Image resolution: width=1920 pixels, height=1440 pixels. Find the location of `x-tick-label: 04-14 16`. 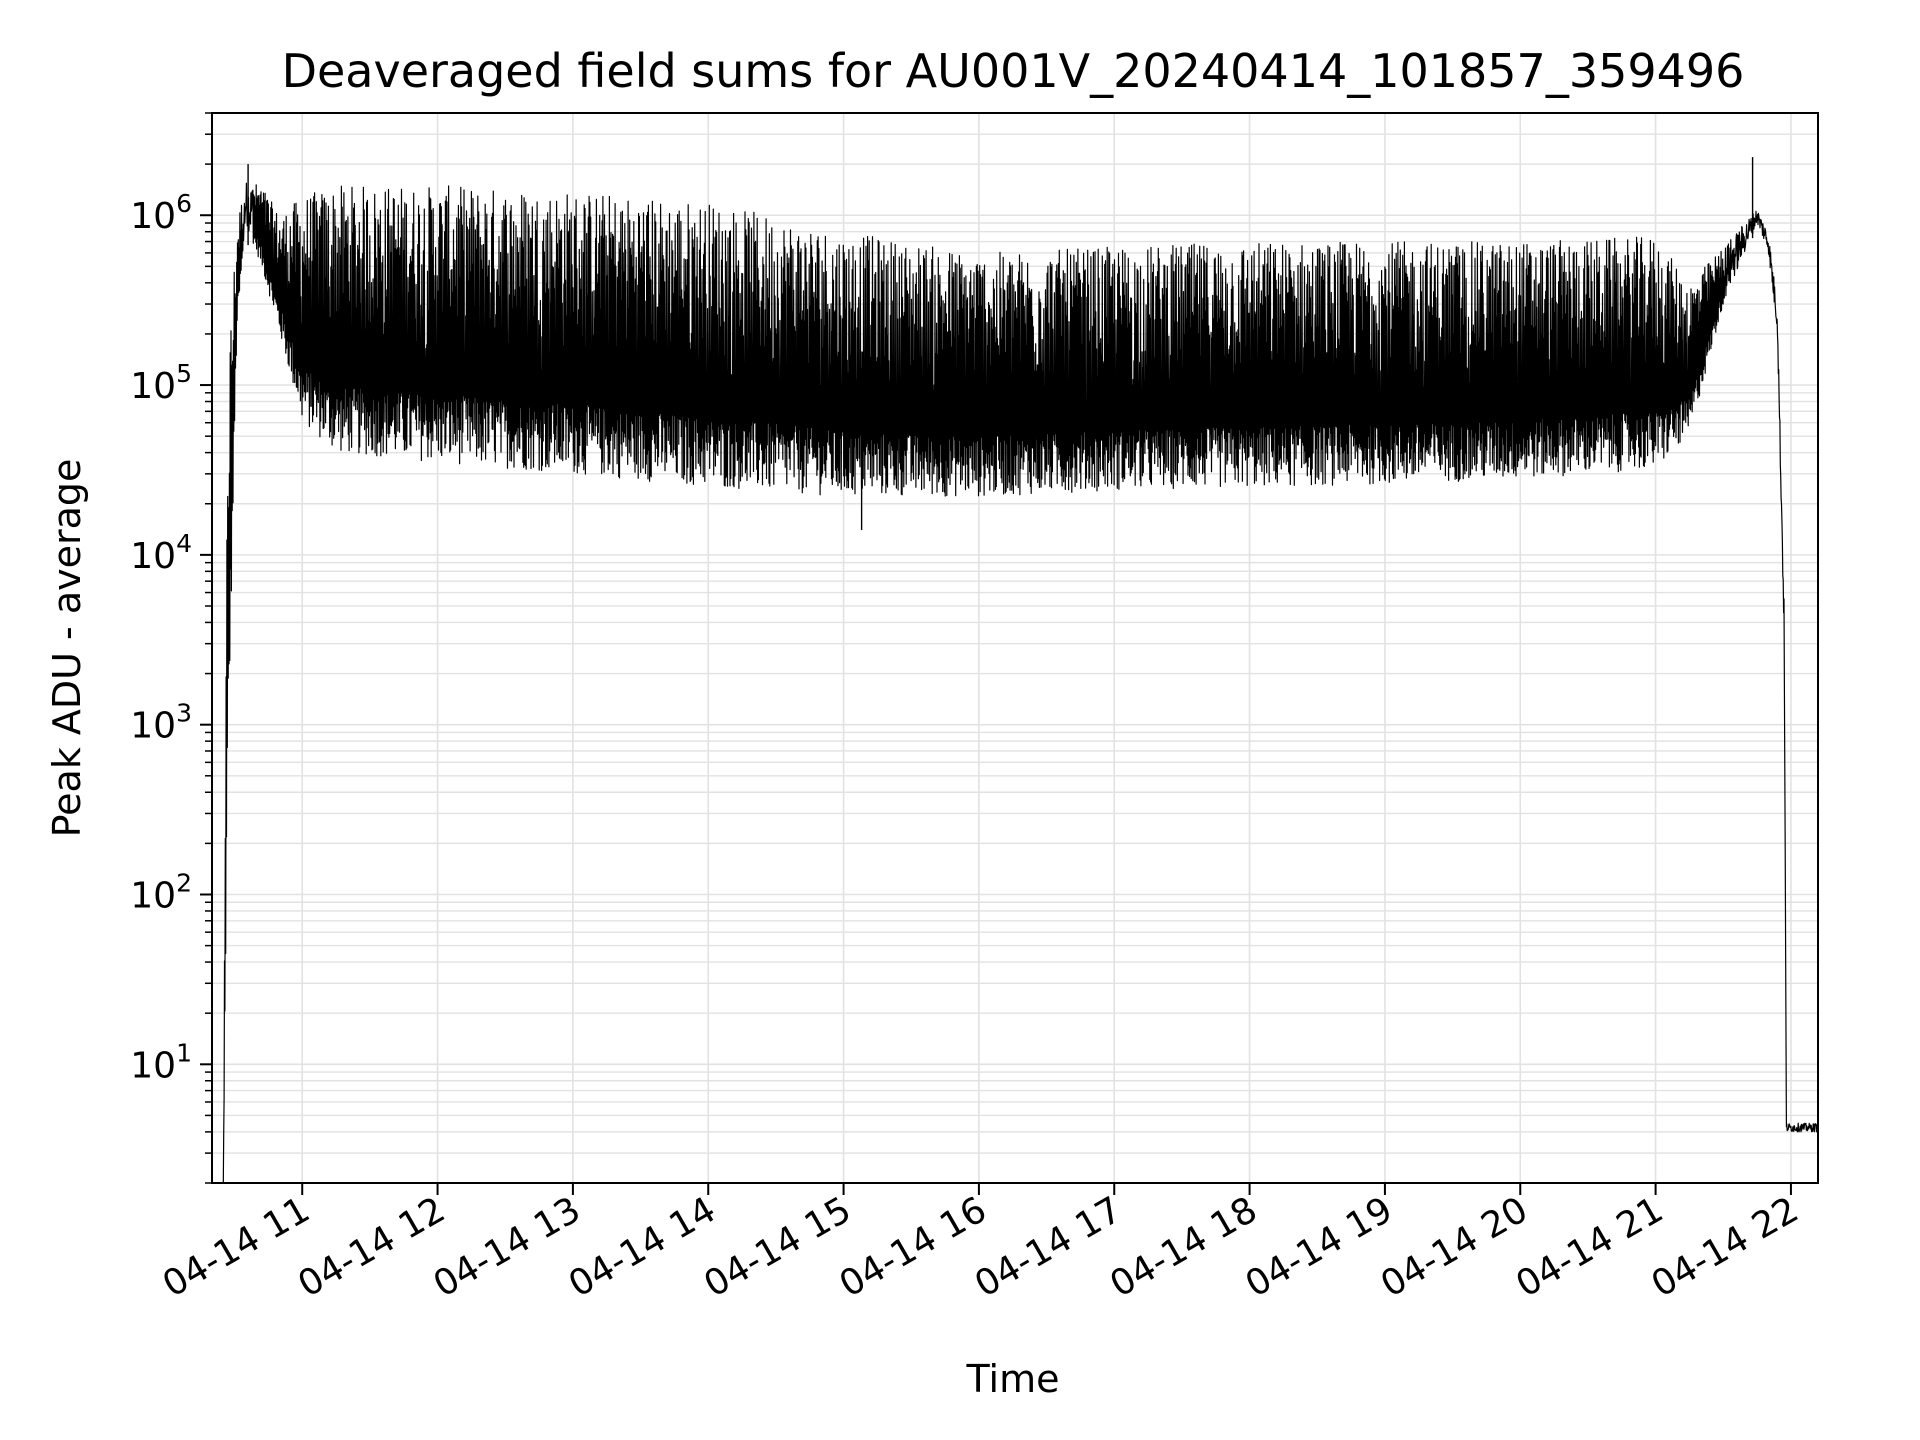

x-tick-label: 04-14 16 is located at coordinates (913, 1247).